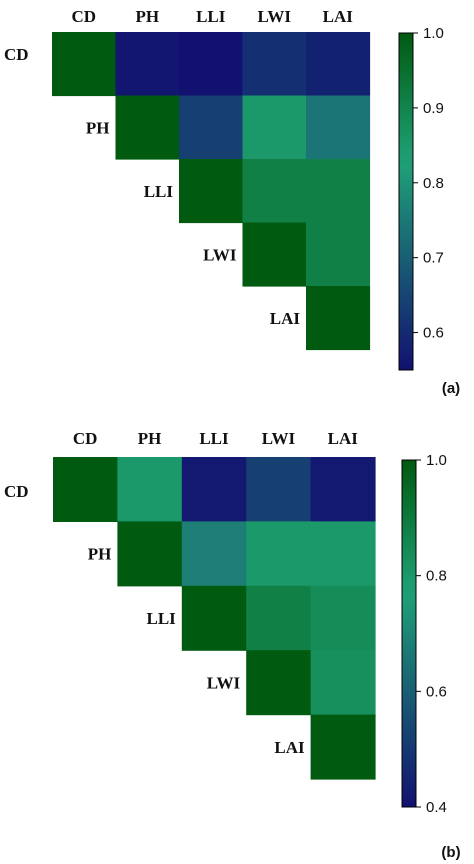  I want to click on colorbar-tick-label: 0.7, so click(433, 258).